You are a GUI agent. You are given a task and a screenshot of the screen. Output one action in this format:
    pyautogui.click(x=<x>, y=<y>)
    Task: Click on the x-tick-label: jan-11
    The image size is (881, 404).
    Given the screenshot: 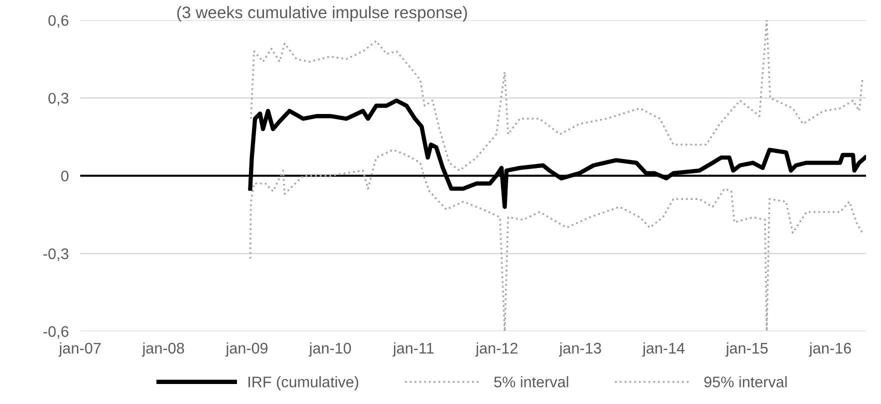 What is the action you would take?
    pyautogui.click(x=413, y=349)
    